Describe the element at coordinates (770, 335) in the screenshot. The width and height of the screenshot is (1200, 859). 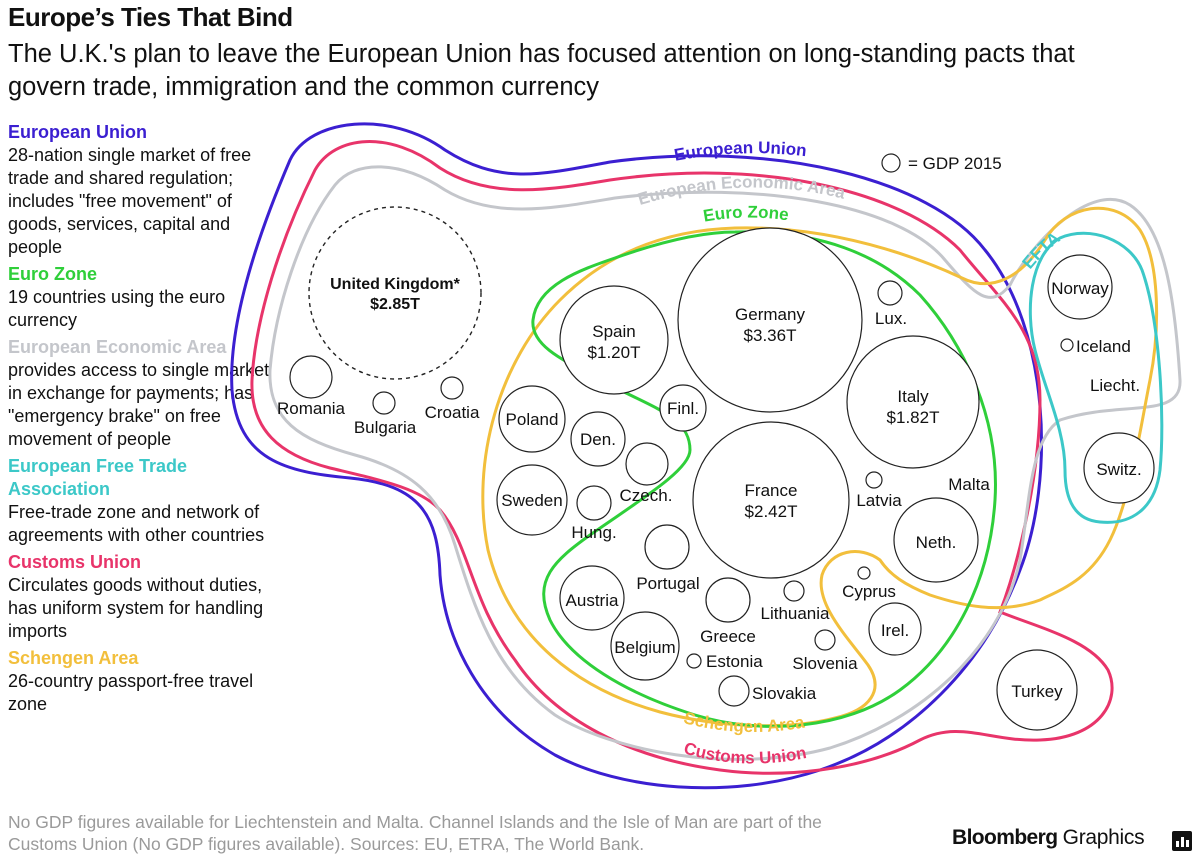
I see `germany-gdp: $3.36T` at that location.